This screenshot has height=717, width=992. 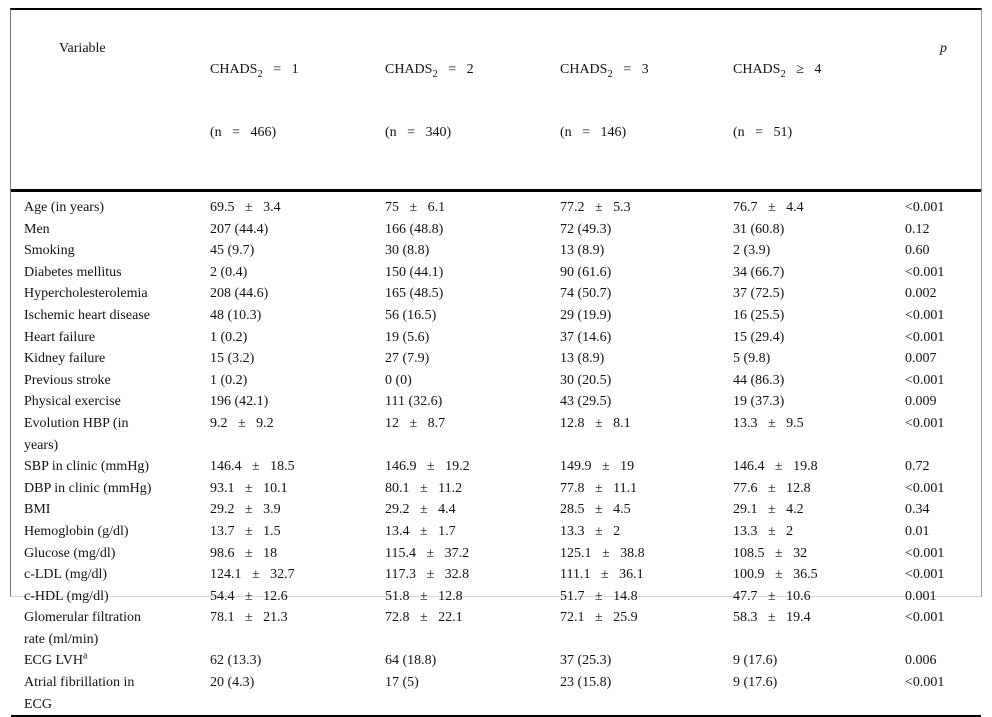 What do you see at coordinates (72, 402) in the screenshot?
I see `variable-name: Physical exercise` at bounding box center [72, 402].